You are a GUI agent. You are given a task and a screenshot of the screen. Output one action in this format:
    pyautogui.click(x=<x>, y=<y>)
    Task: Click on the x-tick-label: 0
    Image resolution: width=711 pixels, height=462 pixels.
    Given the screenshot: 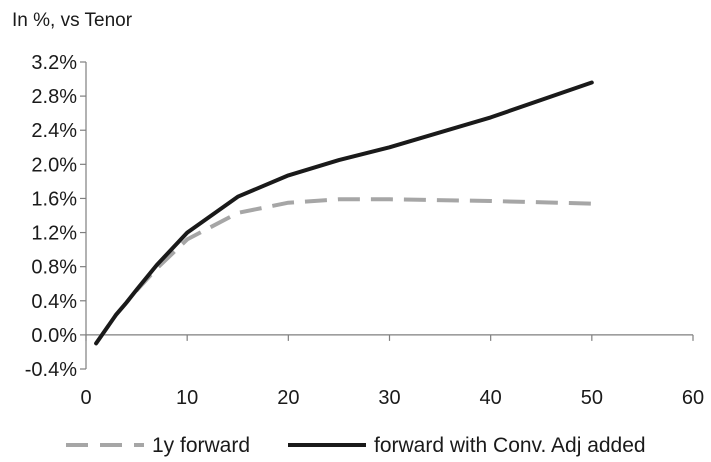 What is the action you would take?
    pyautogui.click(x=85, y=398)
    